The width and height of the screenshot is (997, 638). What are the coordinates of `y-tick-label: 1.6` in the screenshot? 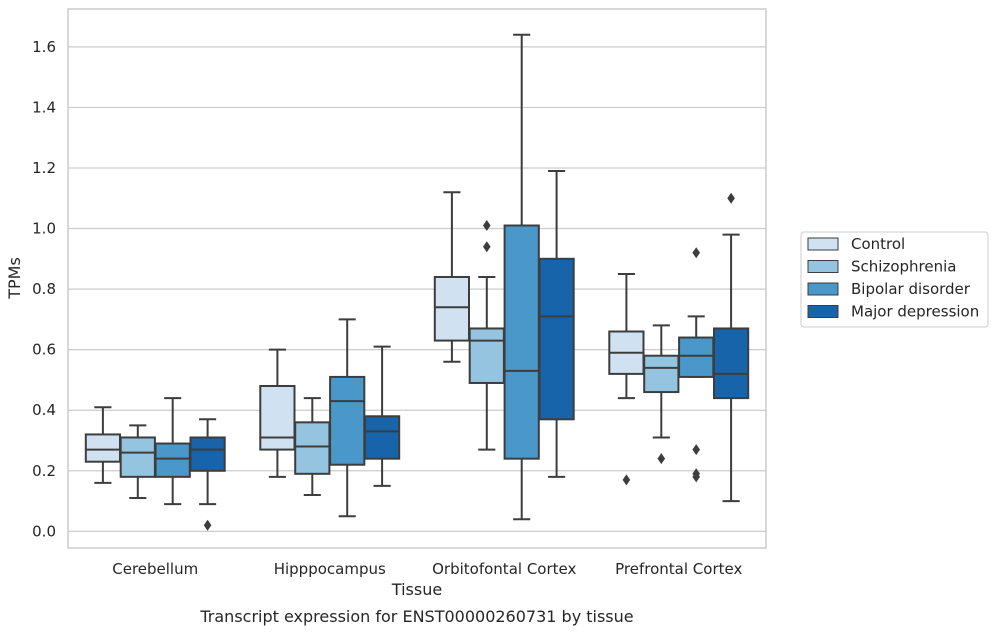 It's located at (44, 47).